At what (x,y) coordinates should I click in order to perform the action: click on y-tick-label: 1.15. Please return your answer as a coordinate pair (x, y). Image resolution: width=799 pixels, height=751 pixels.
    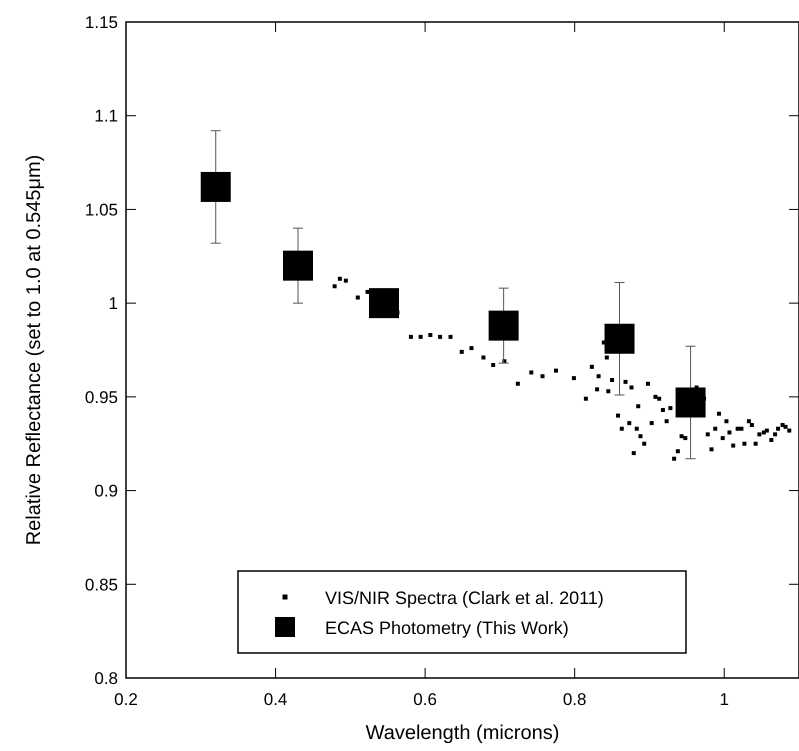
    Looking at the image, I should click on (101, 22).